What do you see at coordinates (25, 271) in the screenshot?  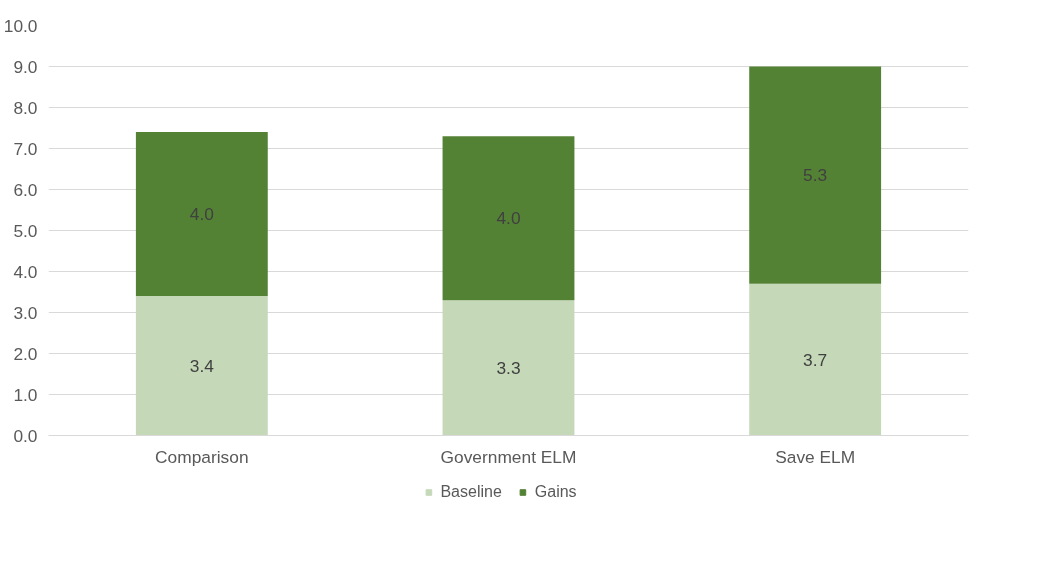 I see `y-tick-label: 4.0` at bounding box center [25, 271].